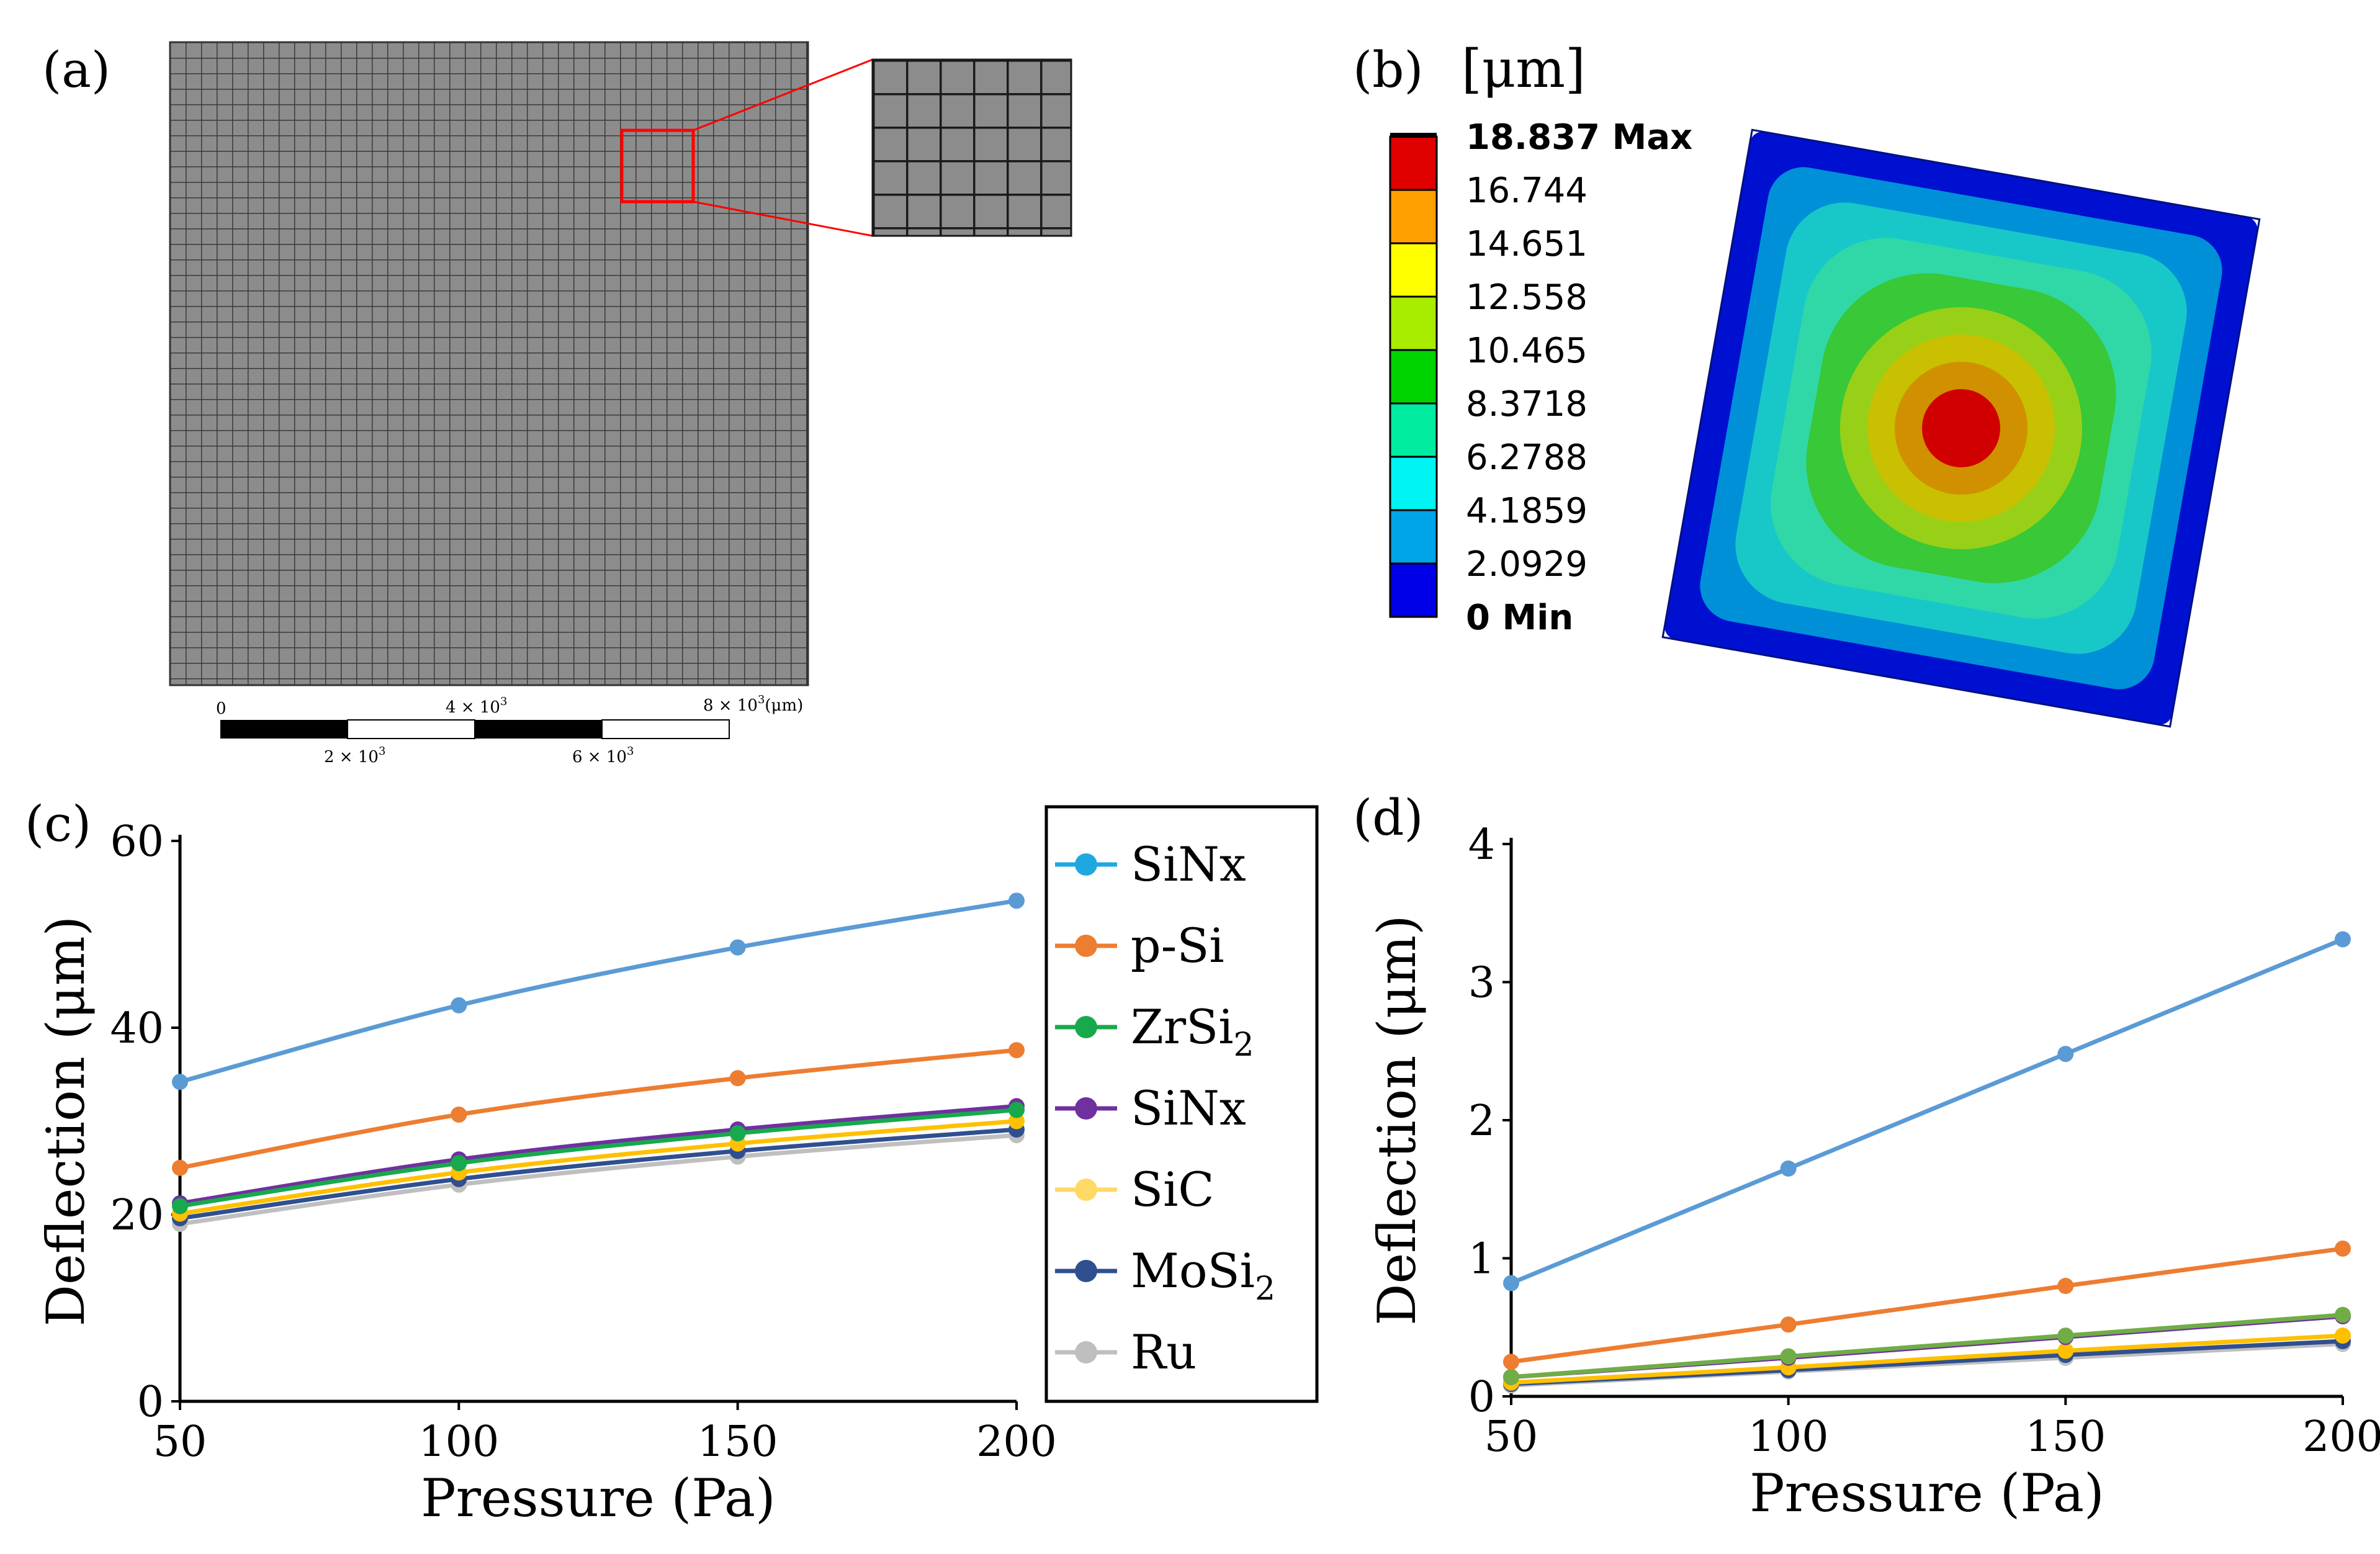 This screenshot has width=2380, height=1554. What do you see at coordinates (1481, 1122) in the screenshot?
I see `y-tick-label: 2` at bounding box center [1481, 1122].